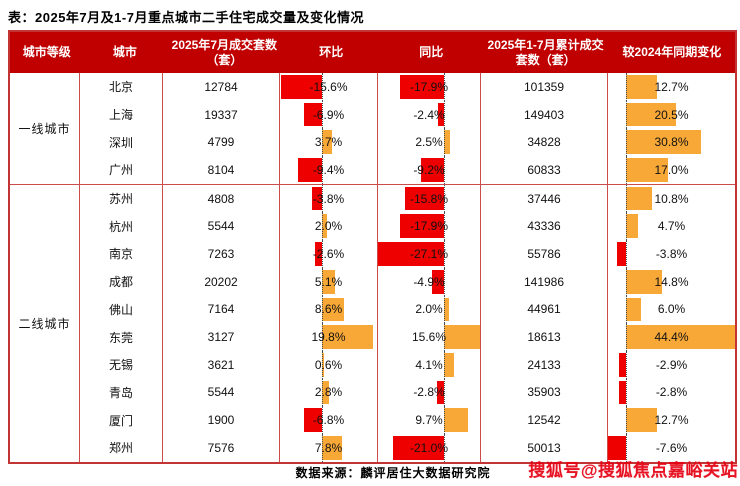  I want to click on city-cell-value: 杭州, so click(120, 226).